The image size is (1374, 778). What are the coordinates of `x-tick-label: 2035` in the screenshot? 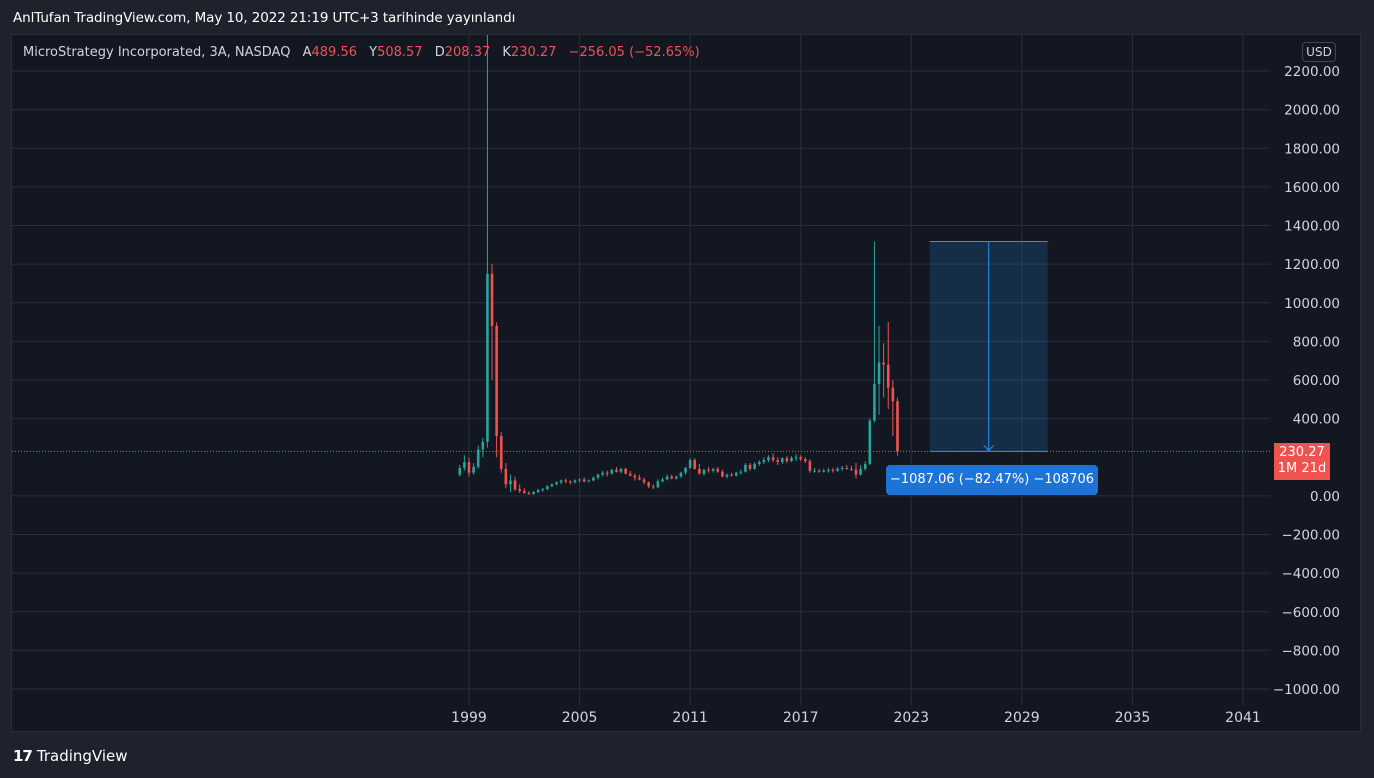 It's located at (1133, 718).